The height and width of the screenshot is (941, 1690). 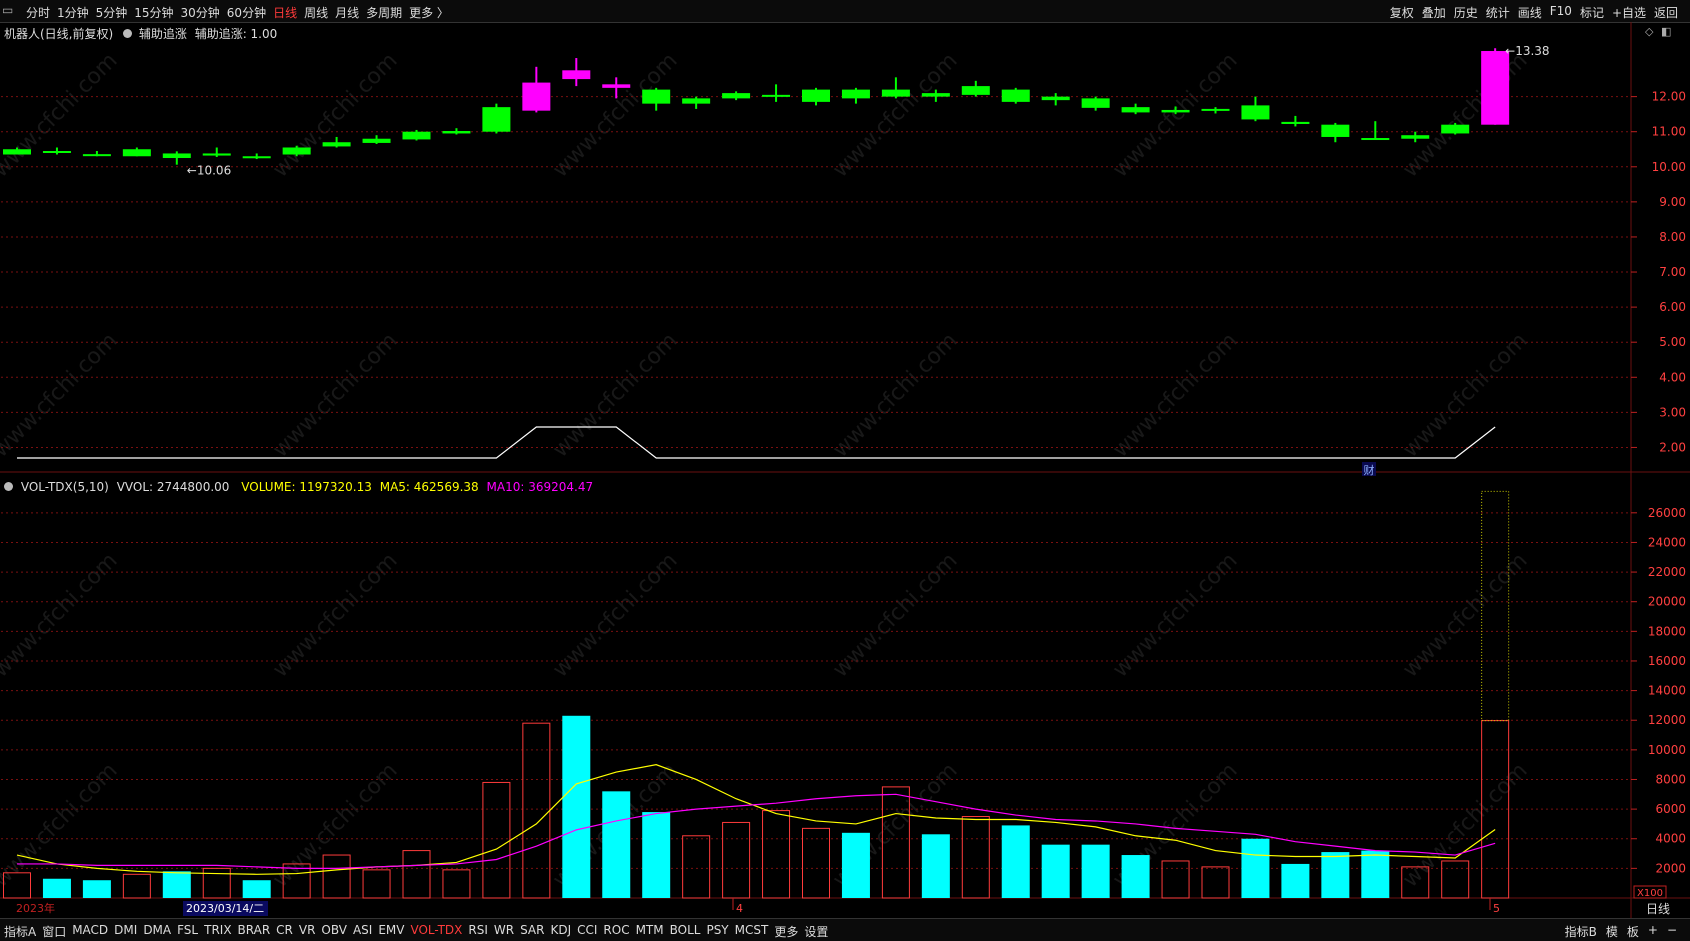 What do you see at coordinates (90, 930) in the screenshot?
I see `indicator-tab-2: MACD` at bounding box center [90, 930].